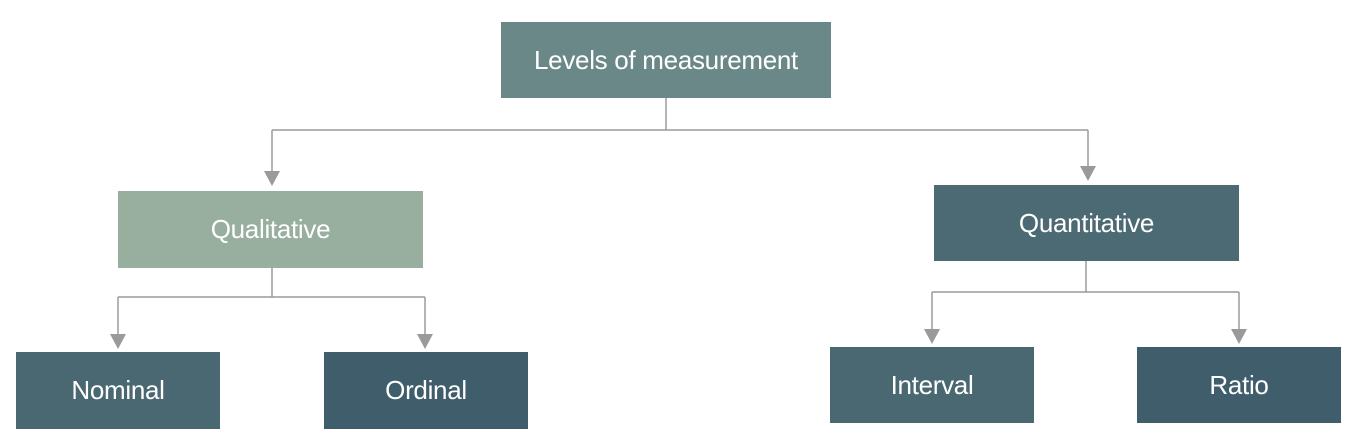 This screenshot has height=448, width=1362. I want to click on node-label: Interval, so click(932, 384).